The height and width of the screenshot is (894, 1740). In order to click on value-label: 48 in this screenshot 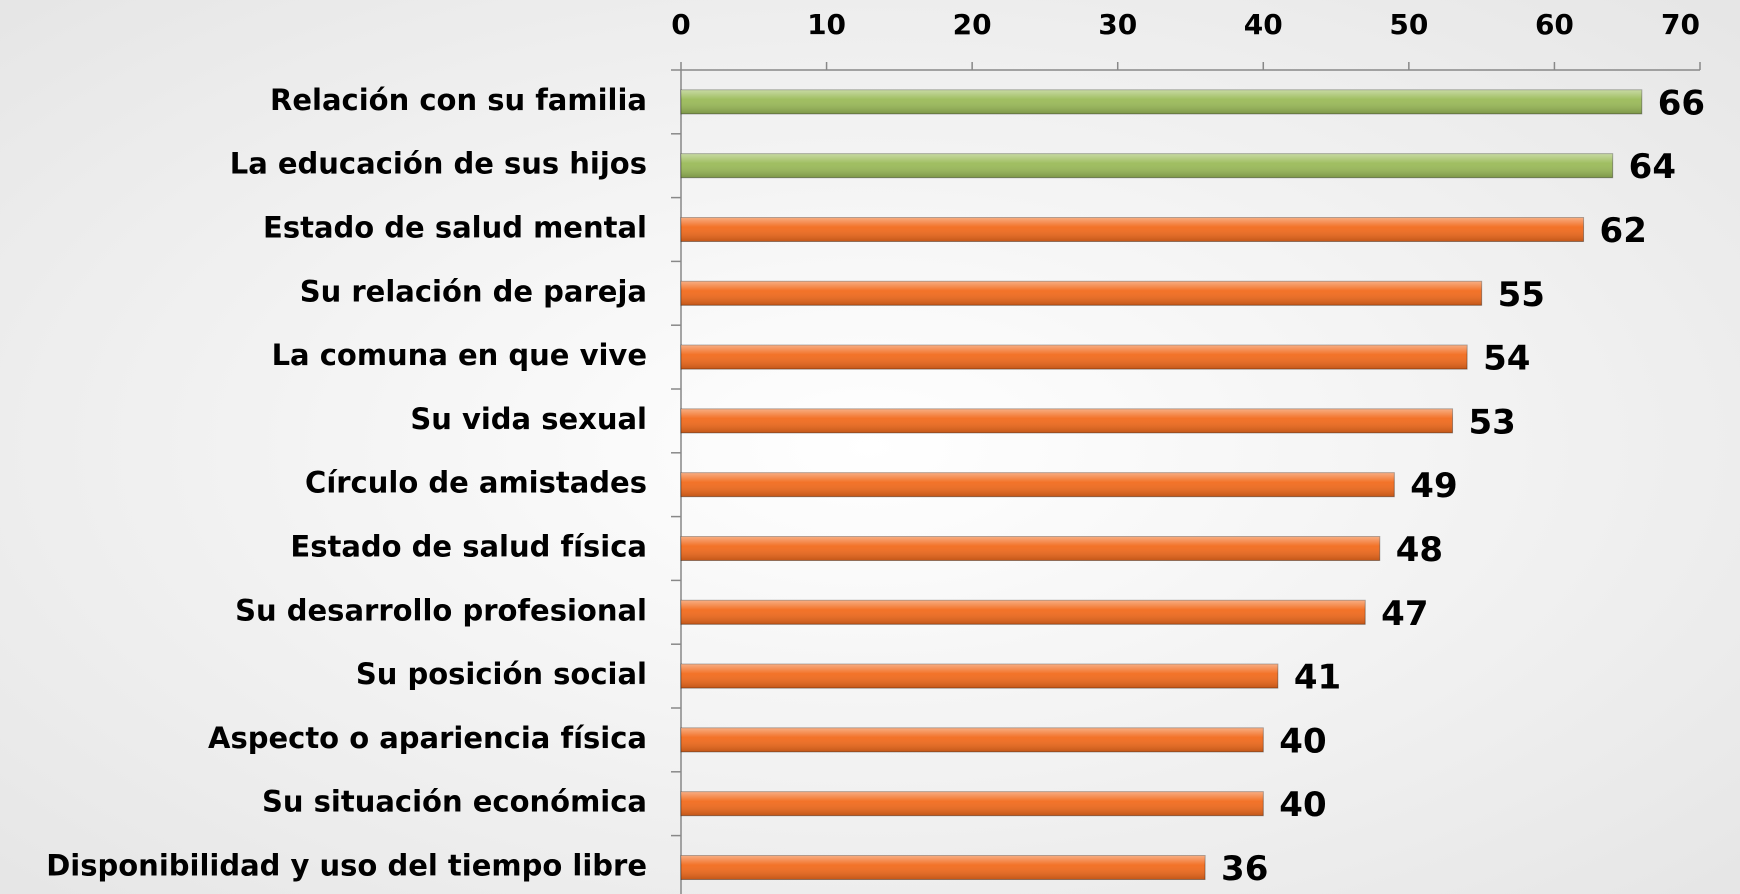, I will do `click(1419, 550)`.